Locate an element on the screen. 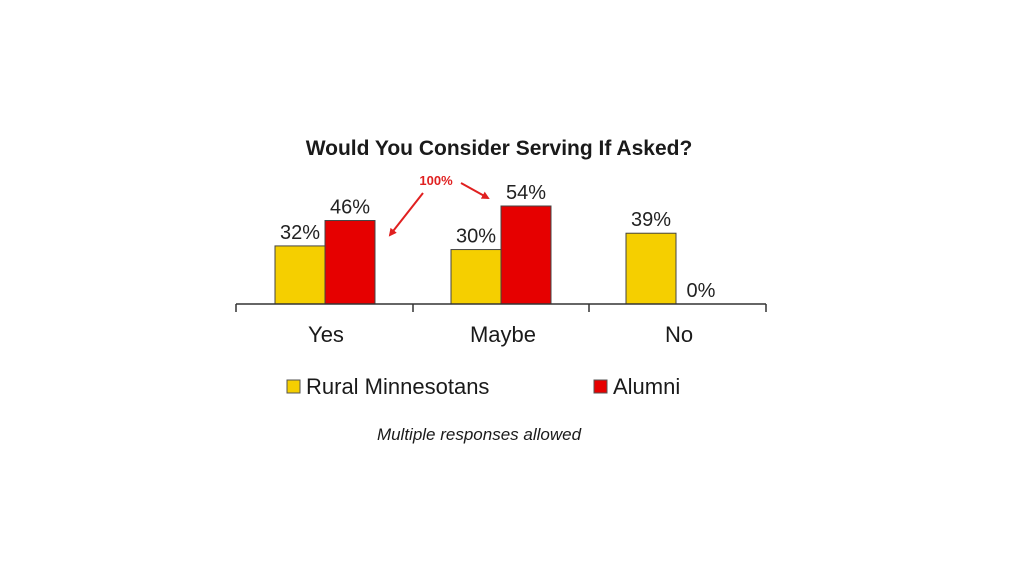 Image resolution: width=1024 pixels, height=576 pixels. bar-rural-no is located at coordinates (651, 268).